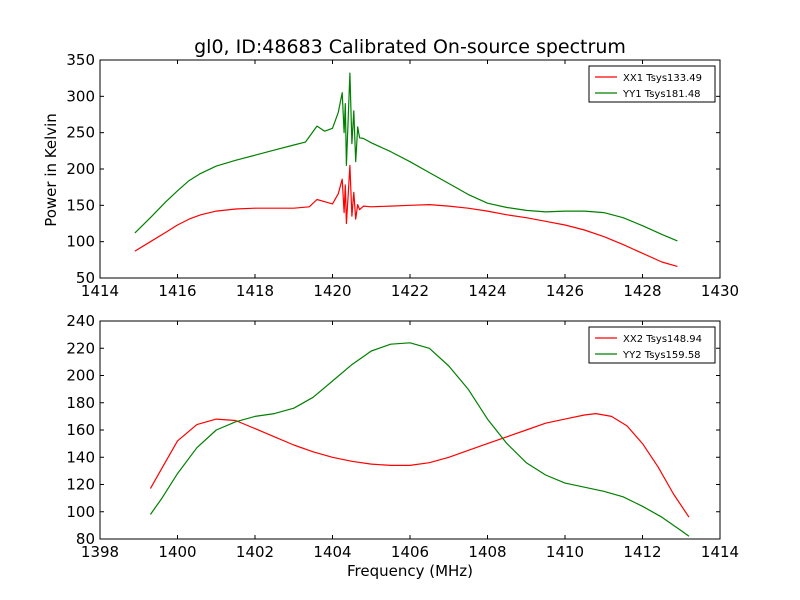  What do you see at coordinates (406, 215) in the screenshot?
I see `series-line-xx1` at bounding box center [406, 215].